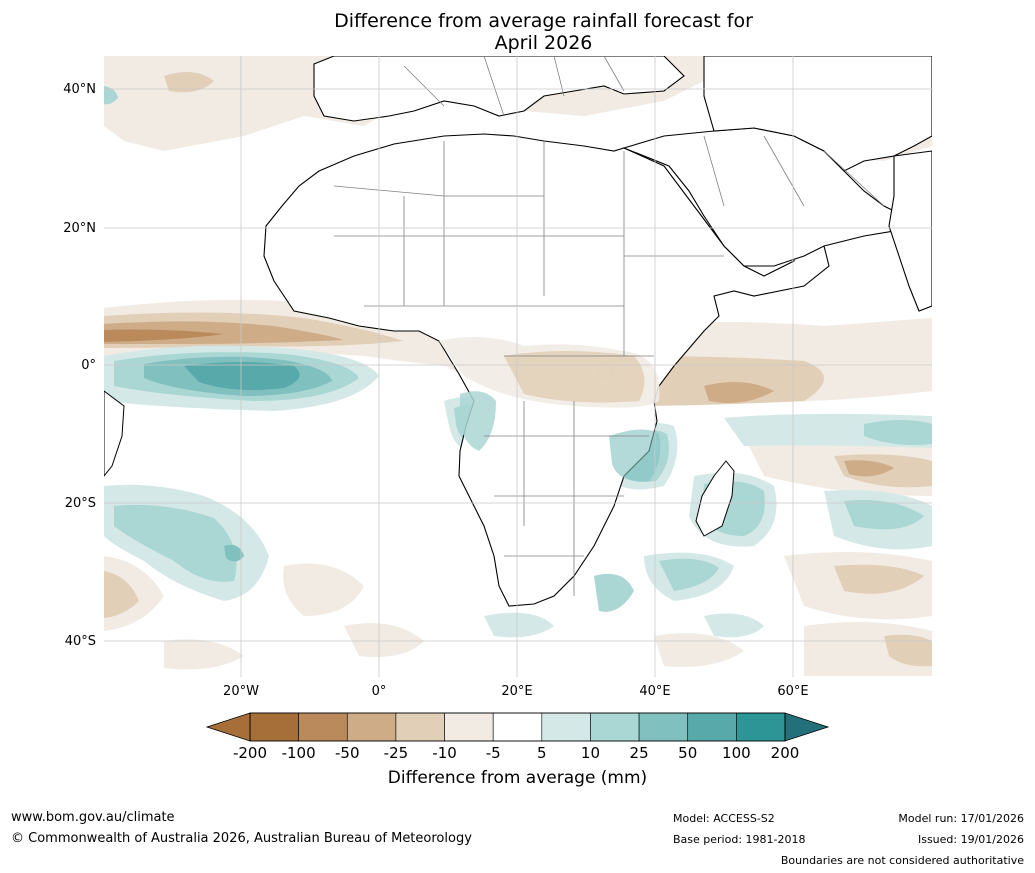  What do you see at coordinates (655, 691) in the screenshot?
I see `lon-label-40e: 40°E` at bounding box center [655, 691].